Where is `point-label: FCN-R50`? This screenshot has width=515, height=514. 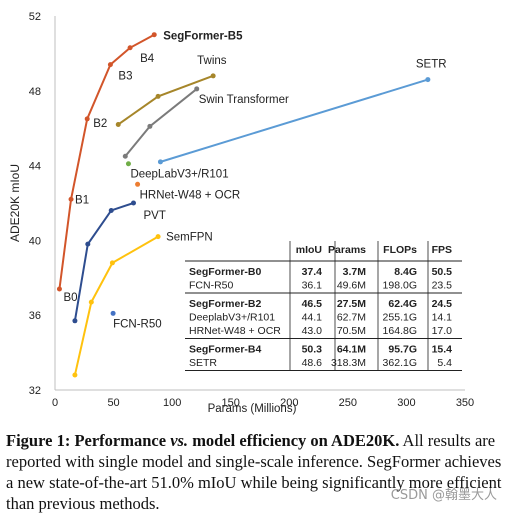
point-label: FCN-R50 is located at coordinates (137, 324).